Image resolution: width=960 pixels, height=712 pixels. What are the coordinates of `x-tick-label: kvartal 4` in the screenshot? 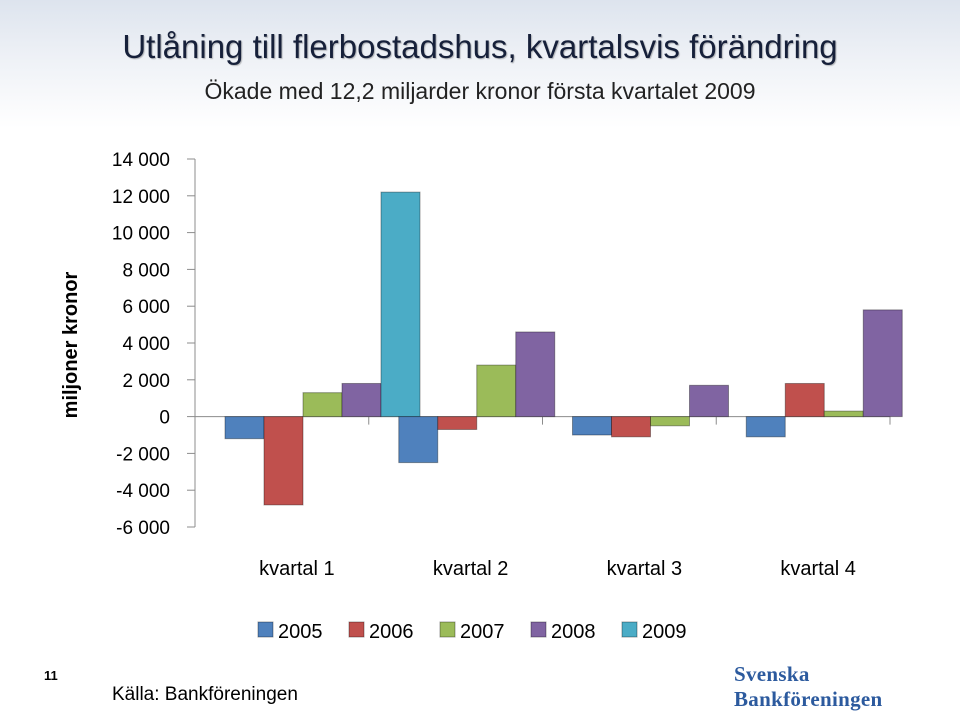 It's located at (818, 569).